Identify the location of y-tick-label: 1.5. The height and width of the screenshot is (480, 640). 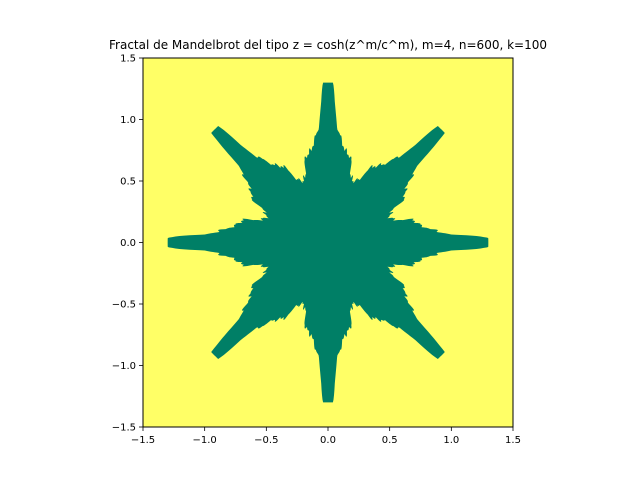
(128, 59).